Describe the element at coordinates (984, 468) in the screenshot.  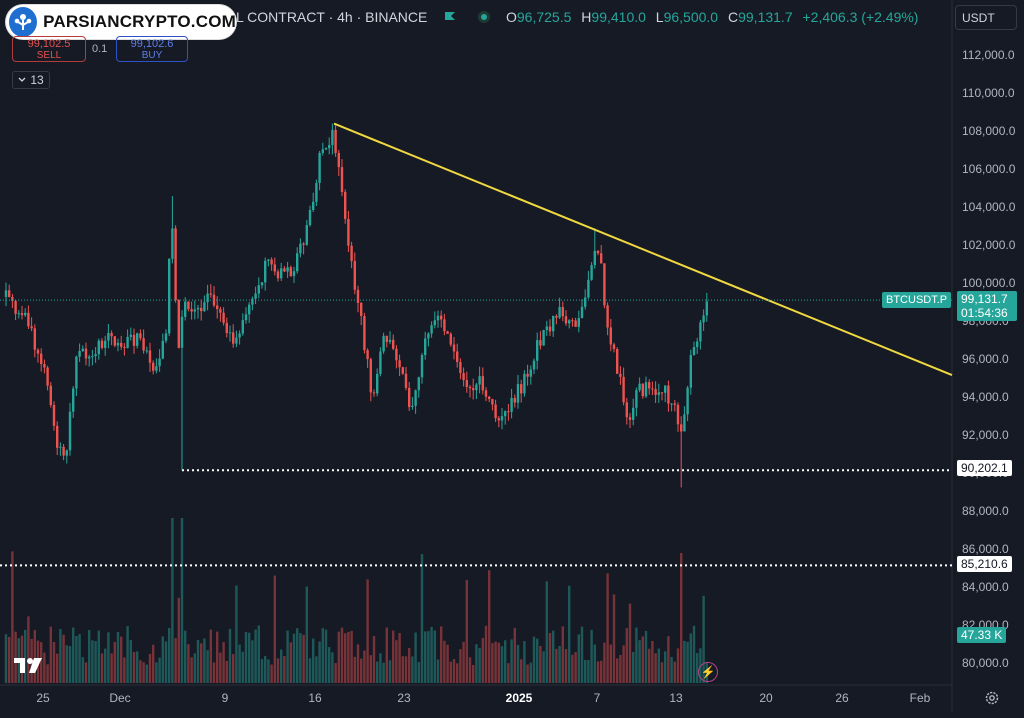
I see `level-tag-1: 90,202.1` at that location.